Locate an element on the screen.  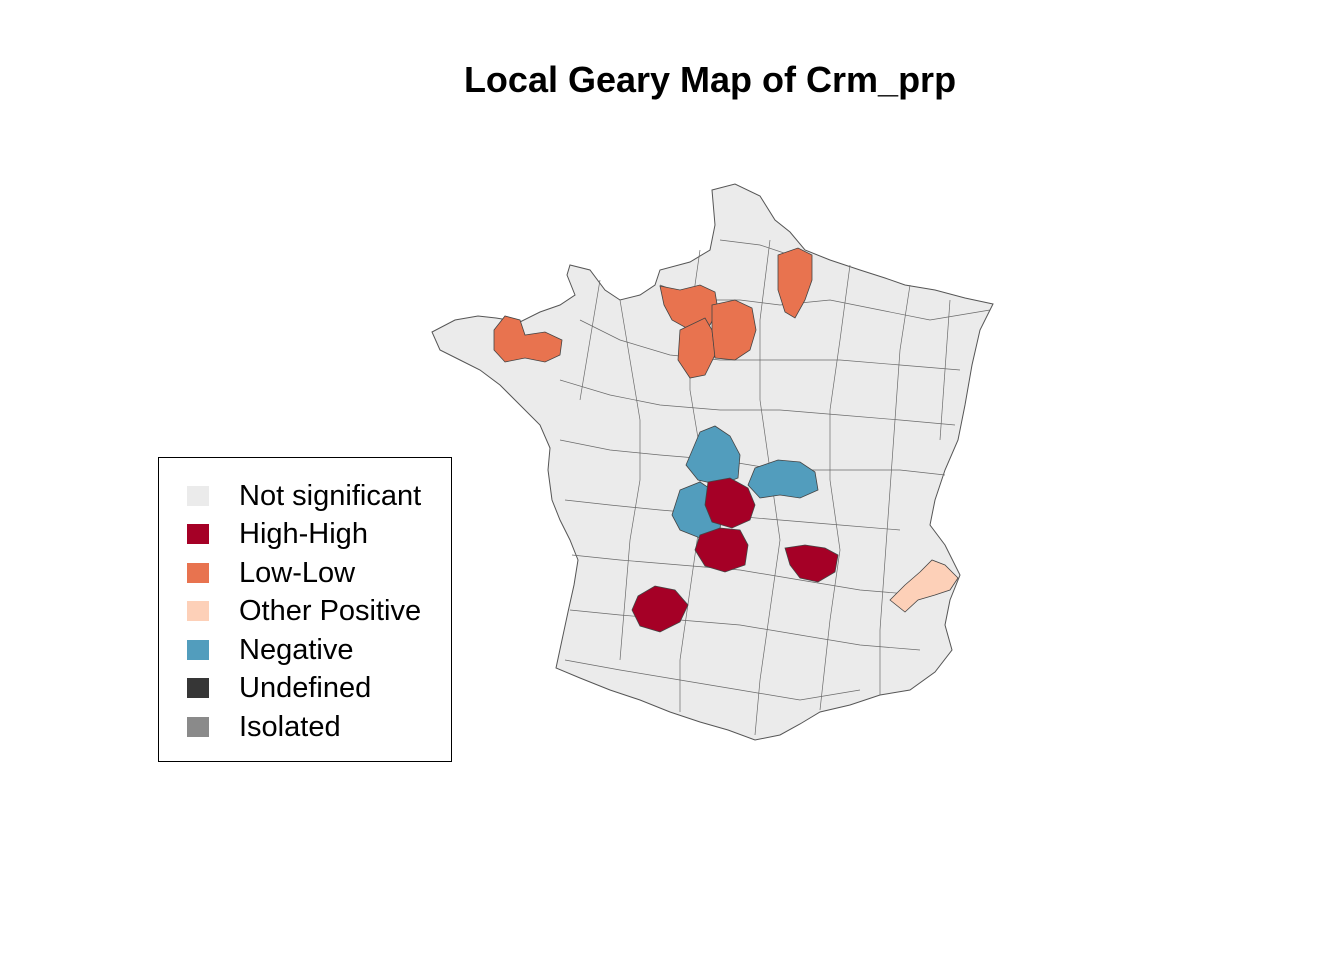
map-title: Local Geary Map of Crm_prp is located at coordinates (710, 79).